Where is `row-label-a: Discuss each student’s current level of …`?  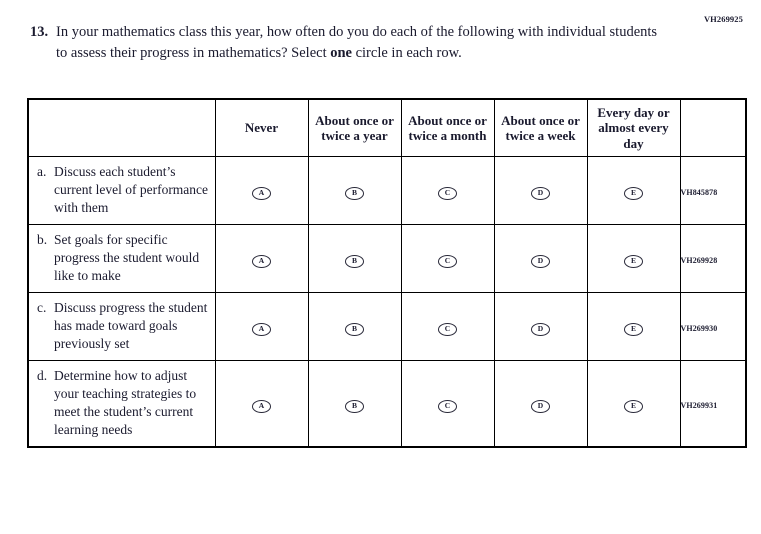
row-label-a: Discuss each student’s current level of … is located at coordinates (131, 189).